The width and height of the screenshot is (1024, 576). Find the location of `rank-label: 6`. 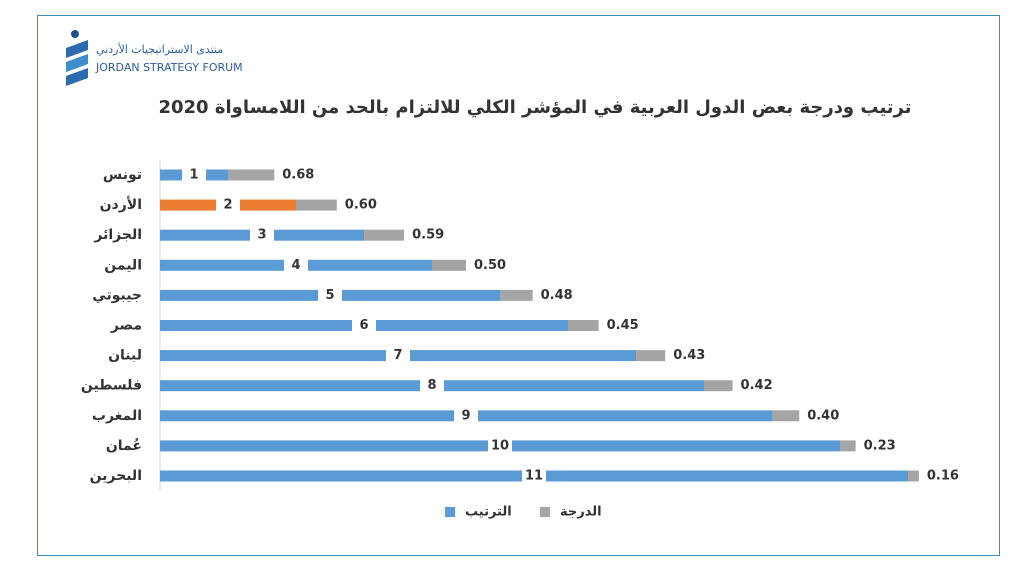

rank-label: 6 is located at coordinates (363, 325).